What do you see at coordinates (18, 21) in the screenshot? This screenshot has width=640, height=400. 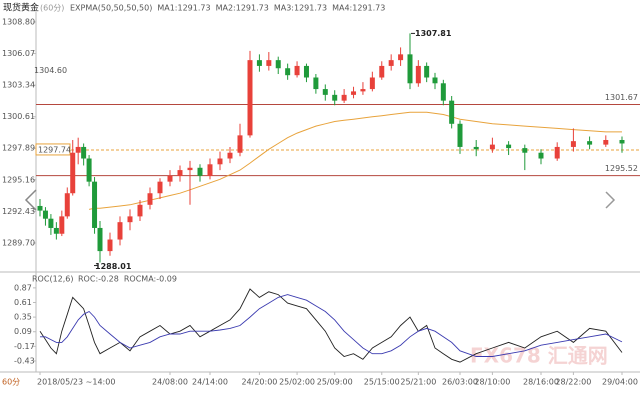 I see `y-tick-label: 1308.80` at bounding box center [18, 21].